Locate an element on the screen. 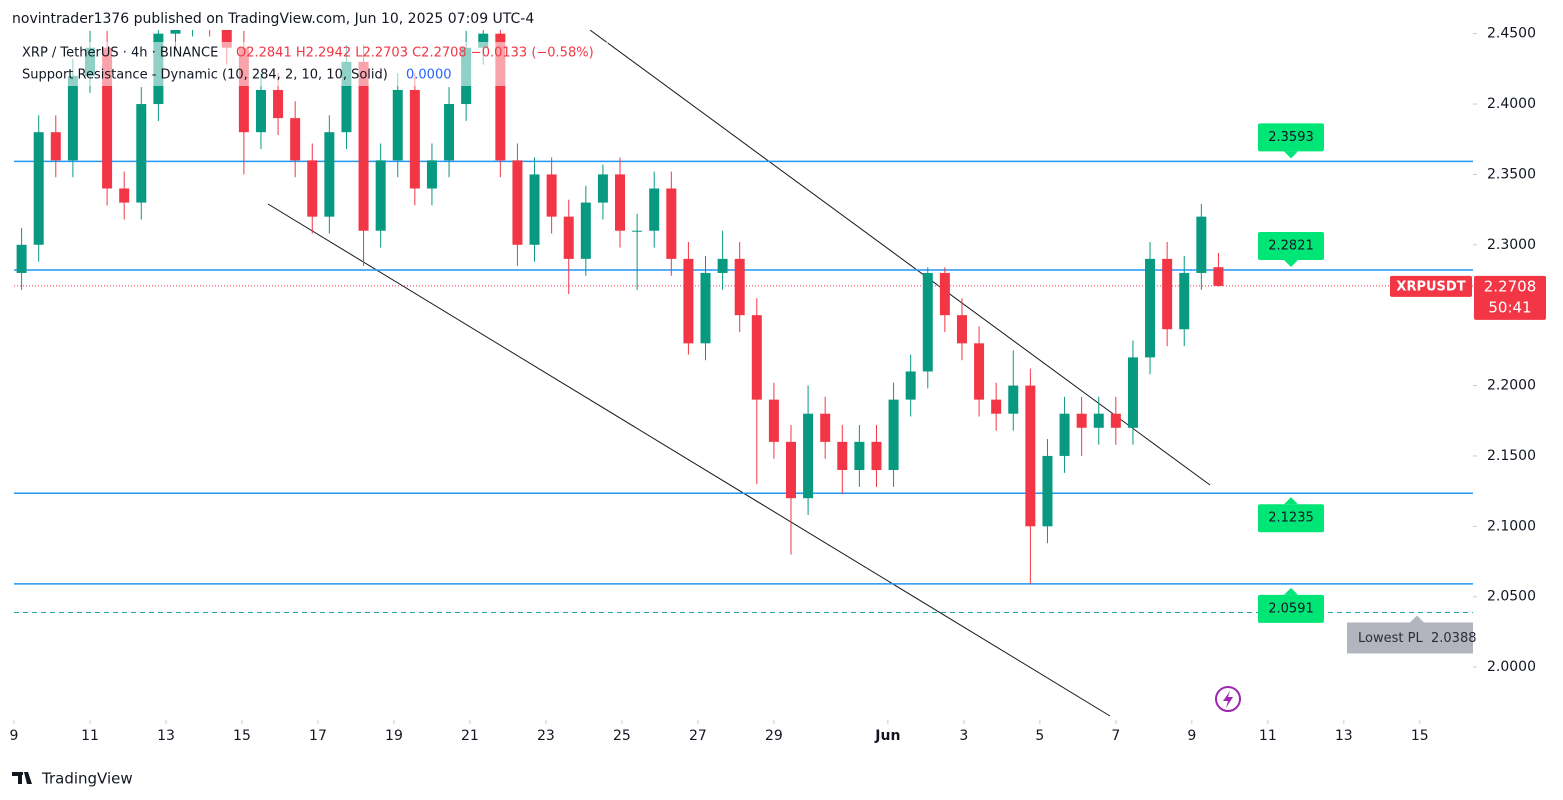 This screenshot has height=800, width=1563. level-label: 2.1235 is located at coordinates (1291, 518).